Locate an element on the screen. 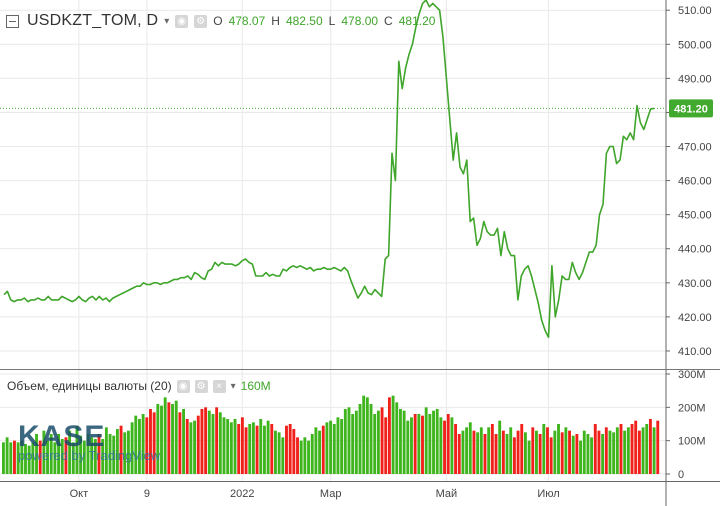  x-tick-label: Мар is located at coordinates (331, 494).